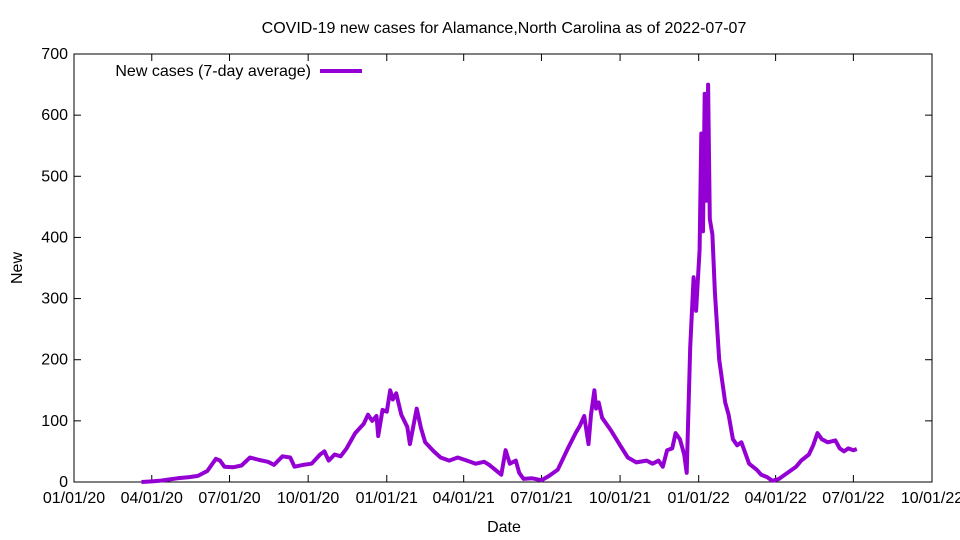  Describe the element at coordinates (853, 498) in the screenshot. I see `x-tick-label: 07/01/22` at that location.